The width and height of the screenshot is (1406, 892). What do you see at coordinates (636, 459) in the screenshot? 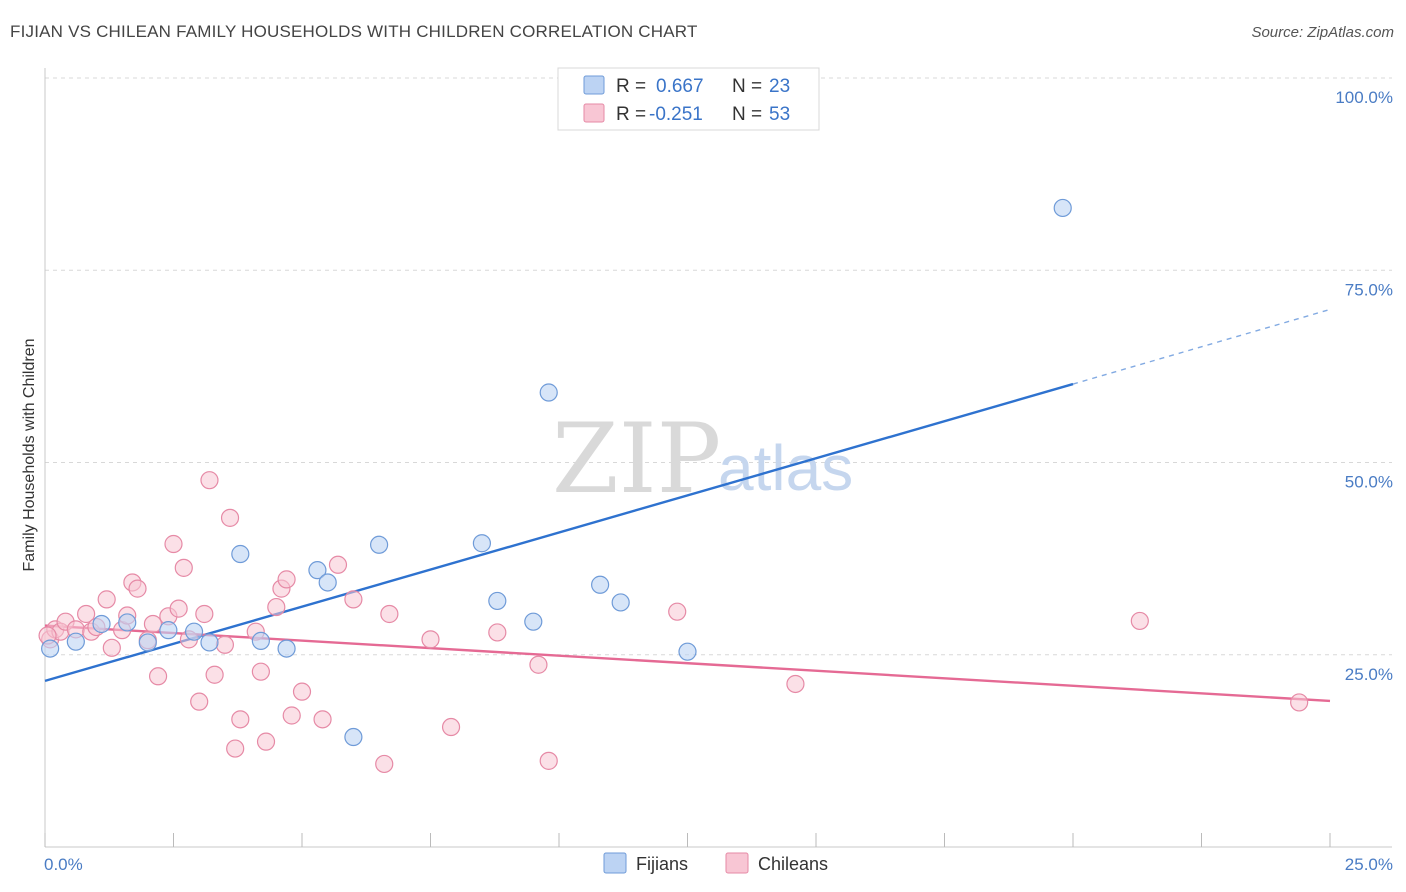
I see `watermark-zip: ZIP` at bounding box center [636, 459].